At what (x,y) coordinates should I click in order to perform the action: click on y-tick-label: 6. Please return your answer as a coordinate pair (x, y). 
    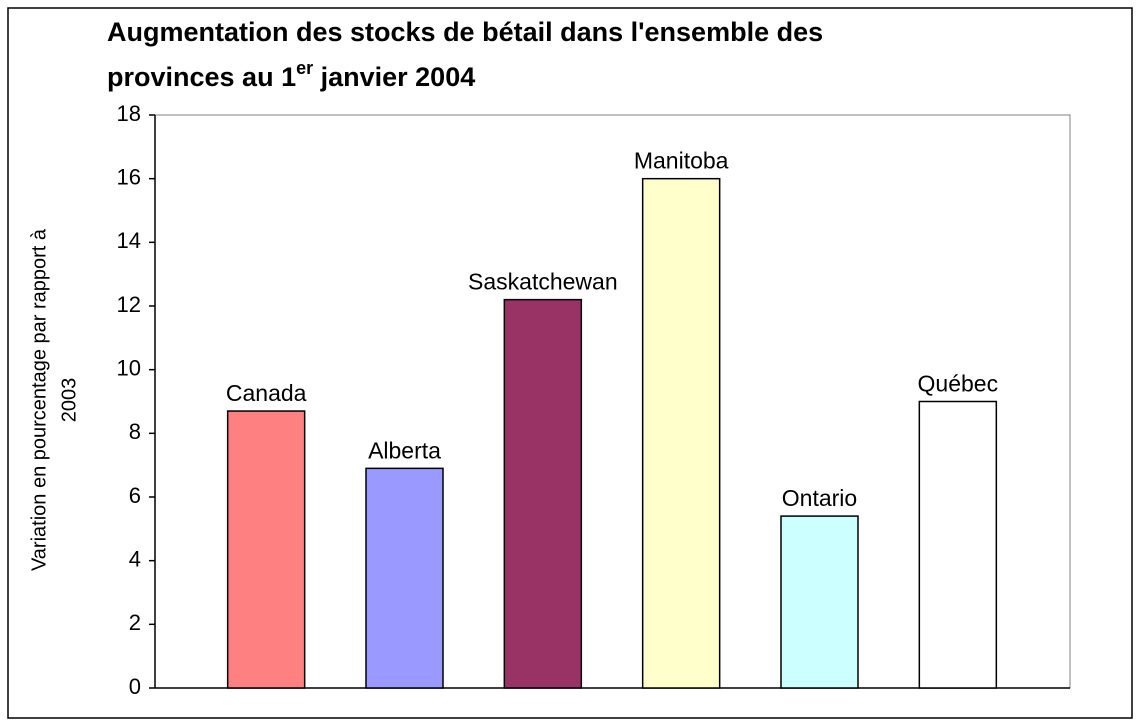
    Looking at the image, I should click on (135, 495).